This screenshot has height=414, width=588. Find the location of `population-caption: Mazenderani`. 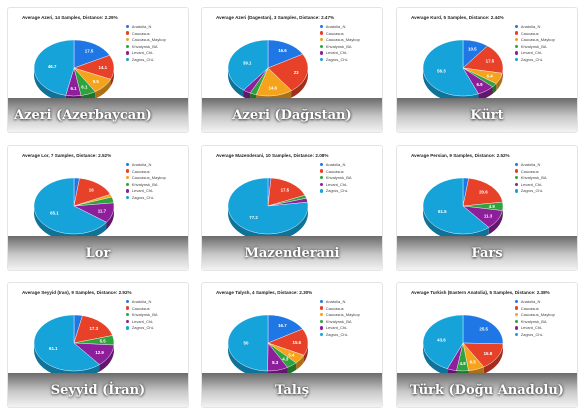

population-caption: Mazenderani is located at coordinates (292, 253).